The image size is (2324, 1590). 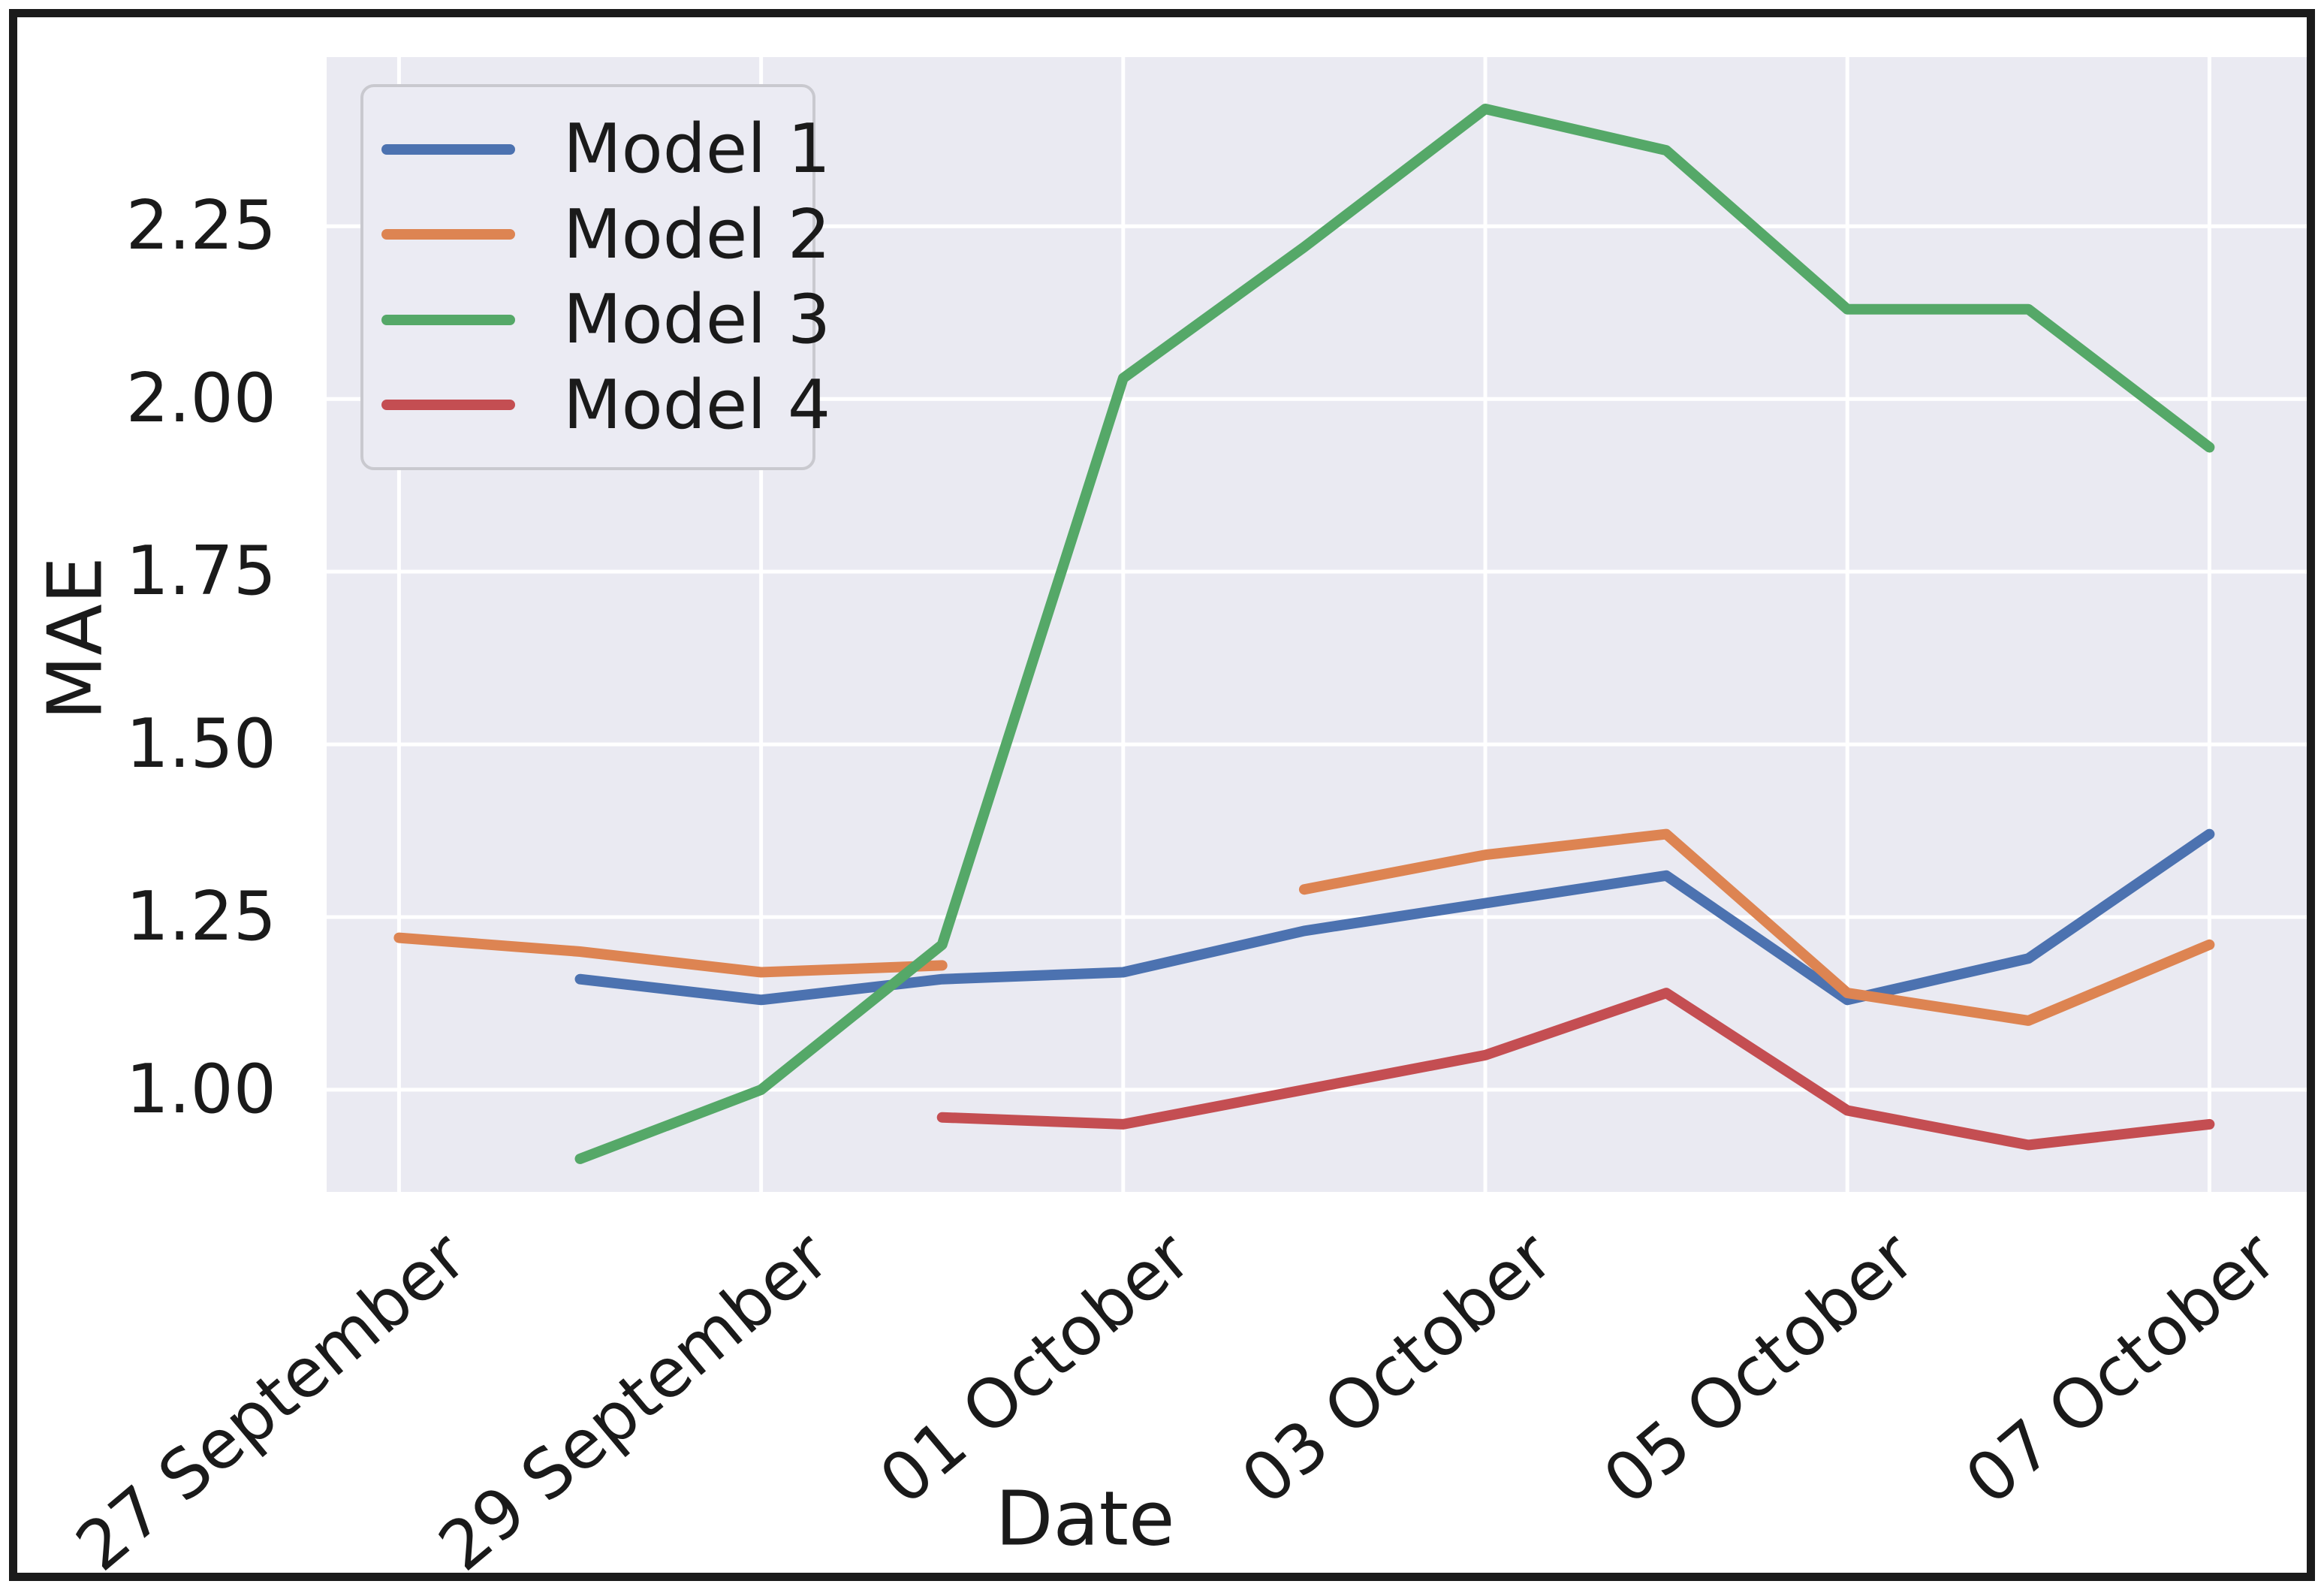 What do you see at coordinates (697, 234) in the screenshot?
I see `legend-label-model-2: Model 2` at bounding box center [697, 234].